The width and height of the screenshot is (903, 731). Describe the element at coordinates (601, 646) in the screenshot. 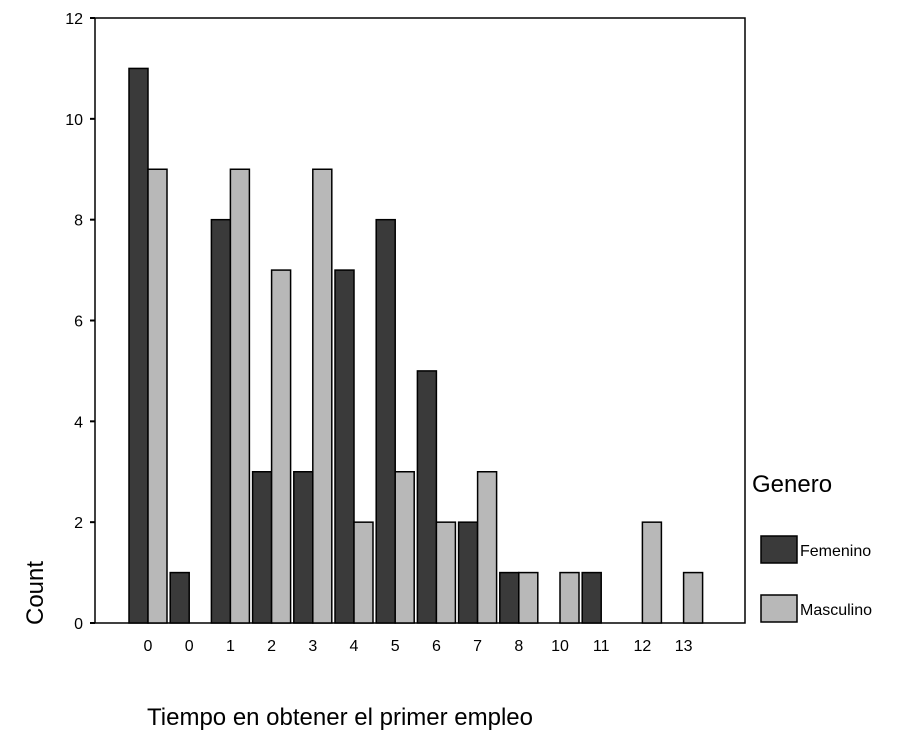

I see `x-tick-label: 11` at that location.